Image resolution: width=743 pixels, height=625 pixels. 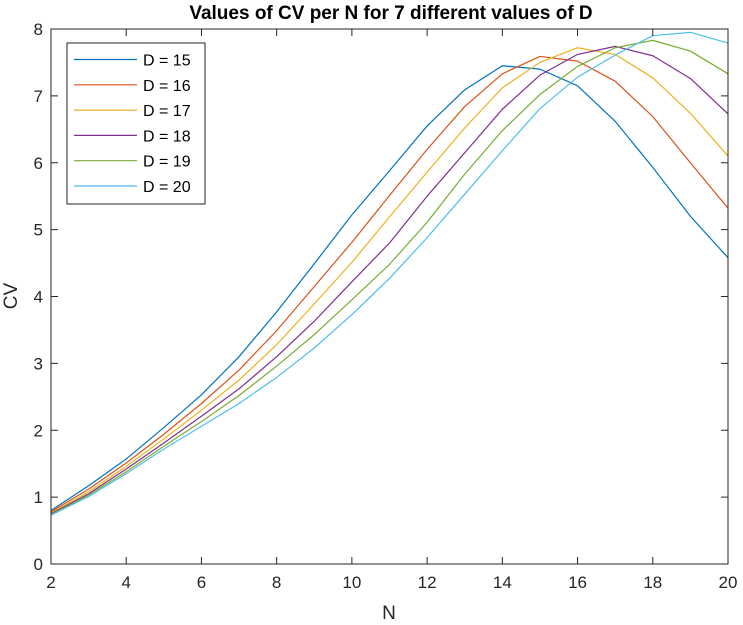 What do you see at coordinates (427, 582) in the screenshot?
I see `x-tick-label: 12` at bounding box center [427, 582].